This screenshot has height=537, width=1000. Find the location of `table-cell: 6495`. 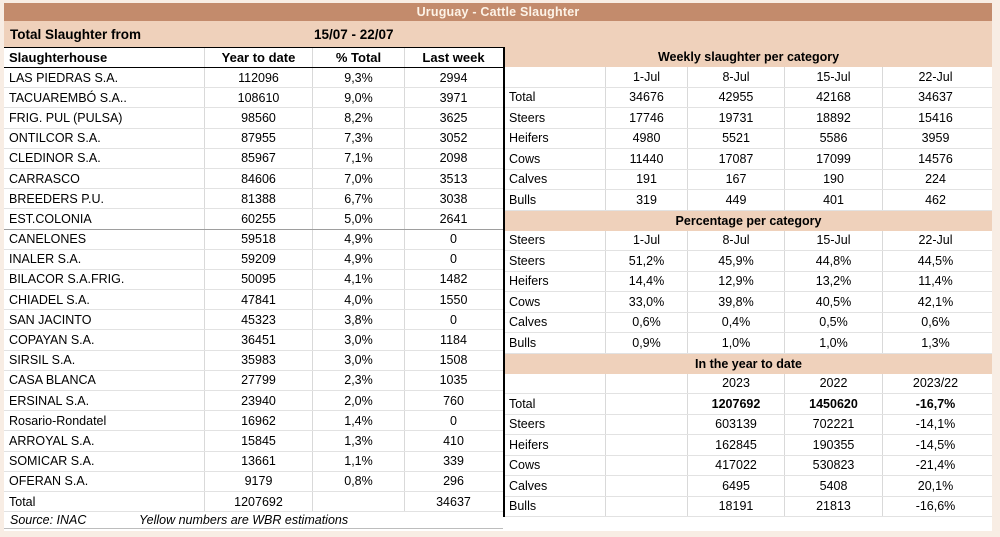

table-cell: 6495 is located at coordinates (735, 486).